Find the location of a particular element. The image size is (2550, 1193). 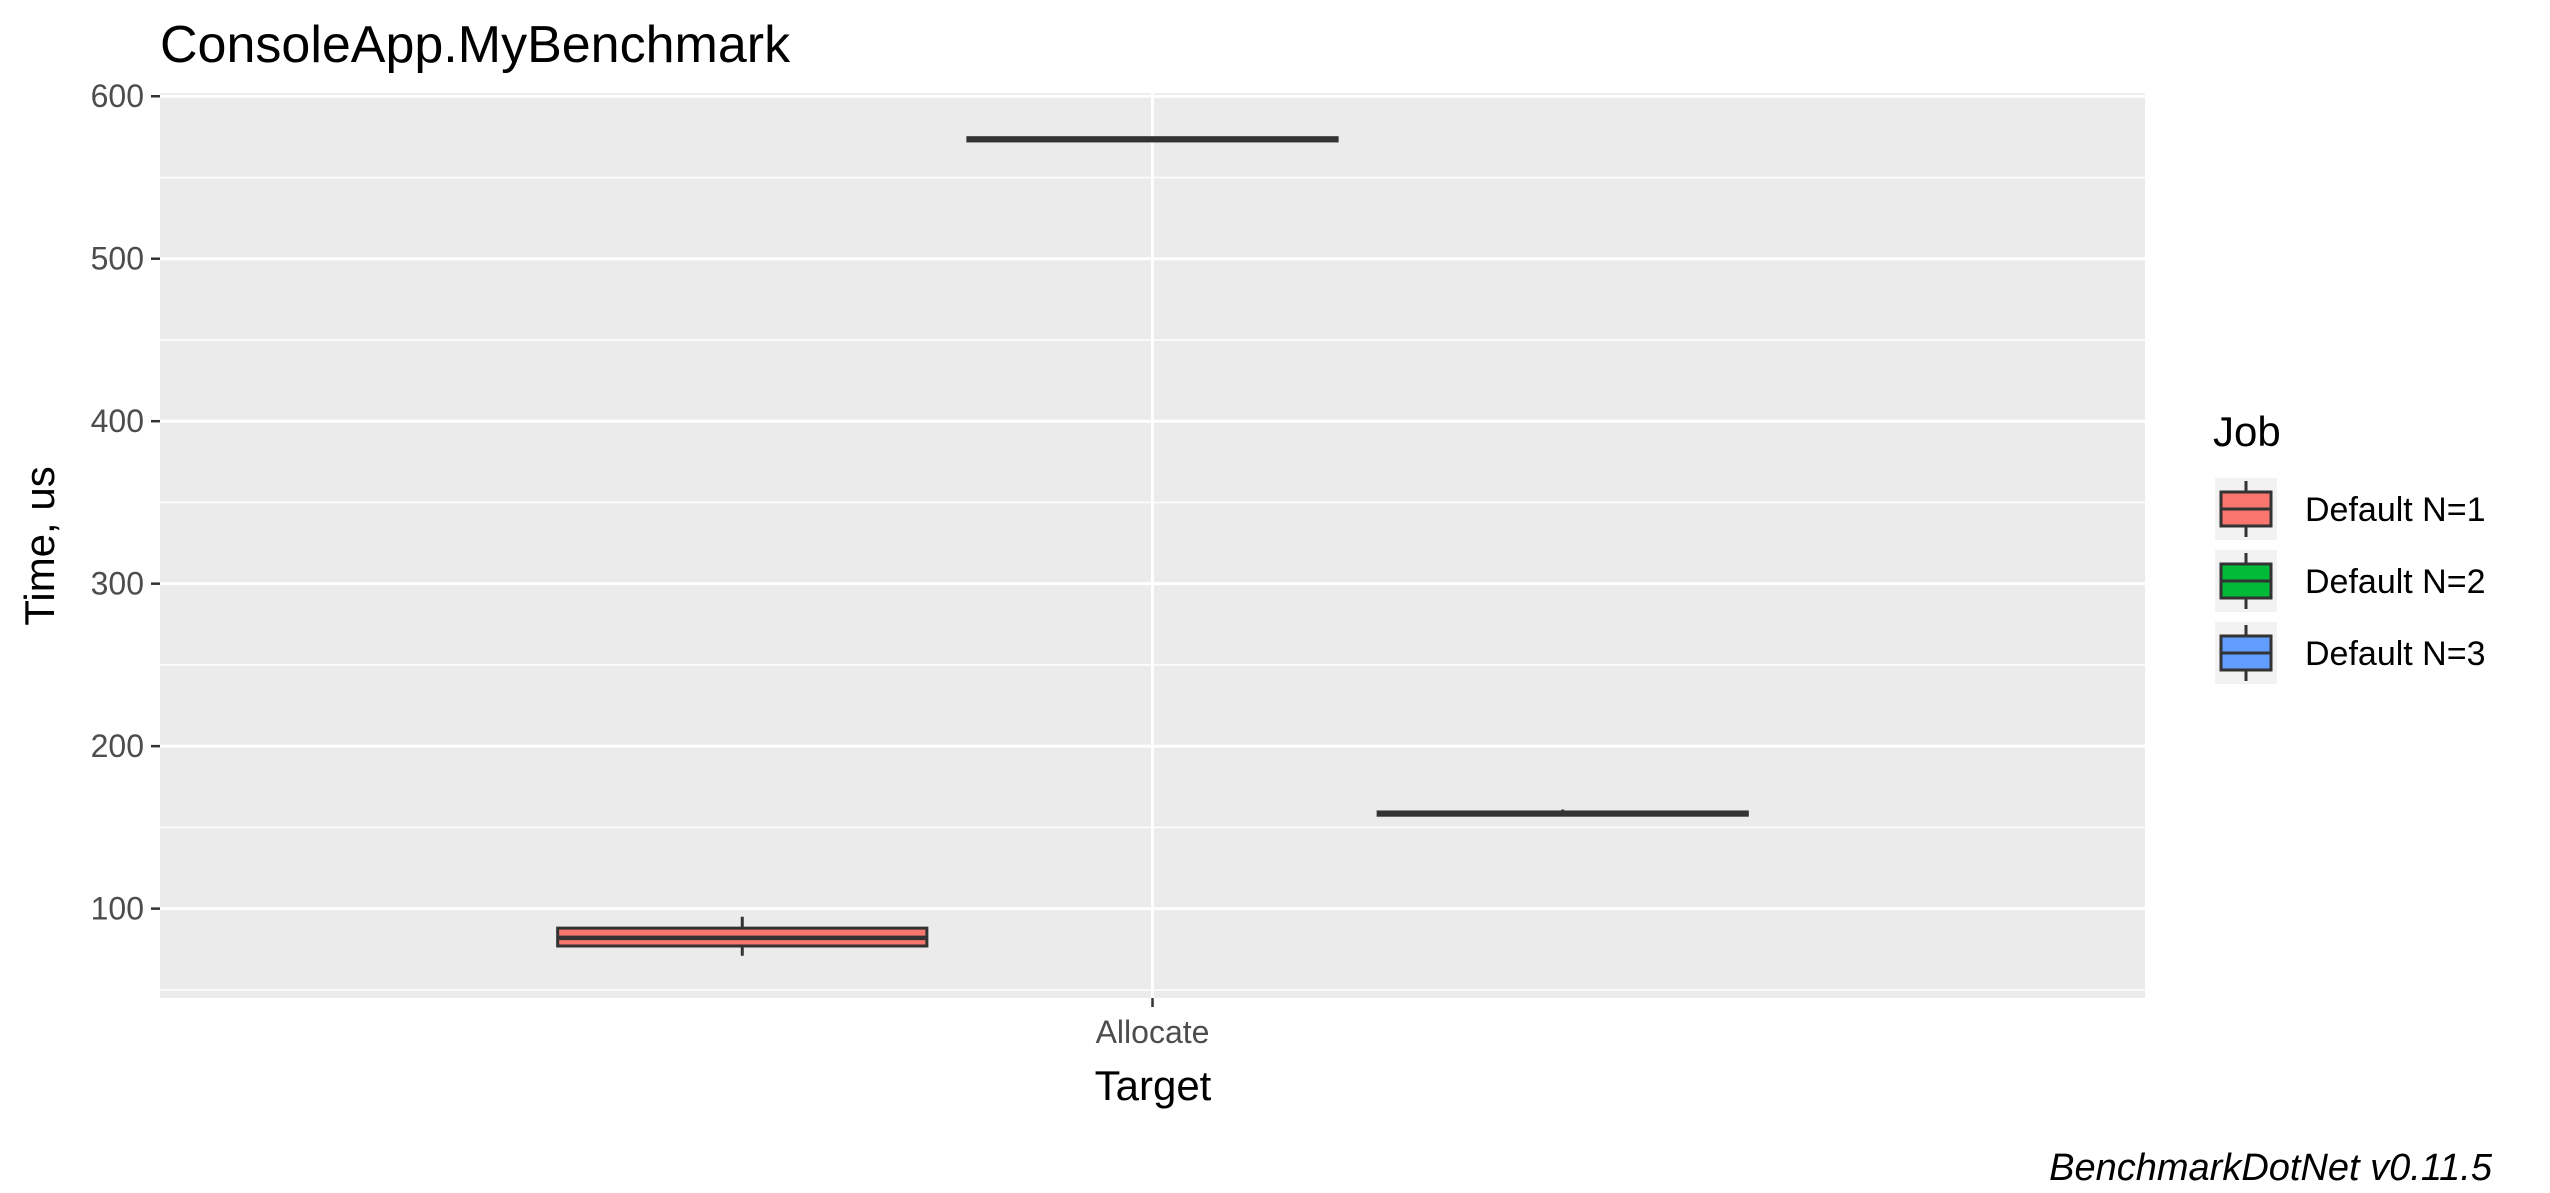

x-axis-ticks: Allocate is located at coordinates (1153, 1024).